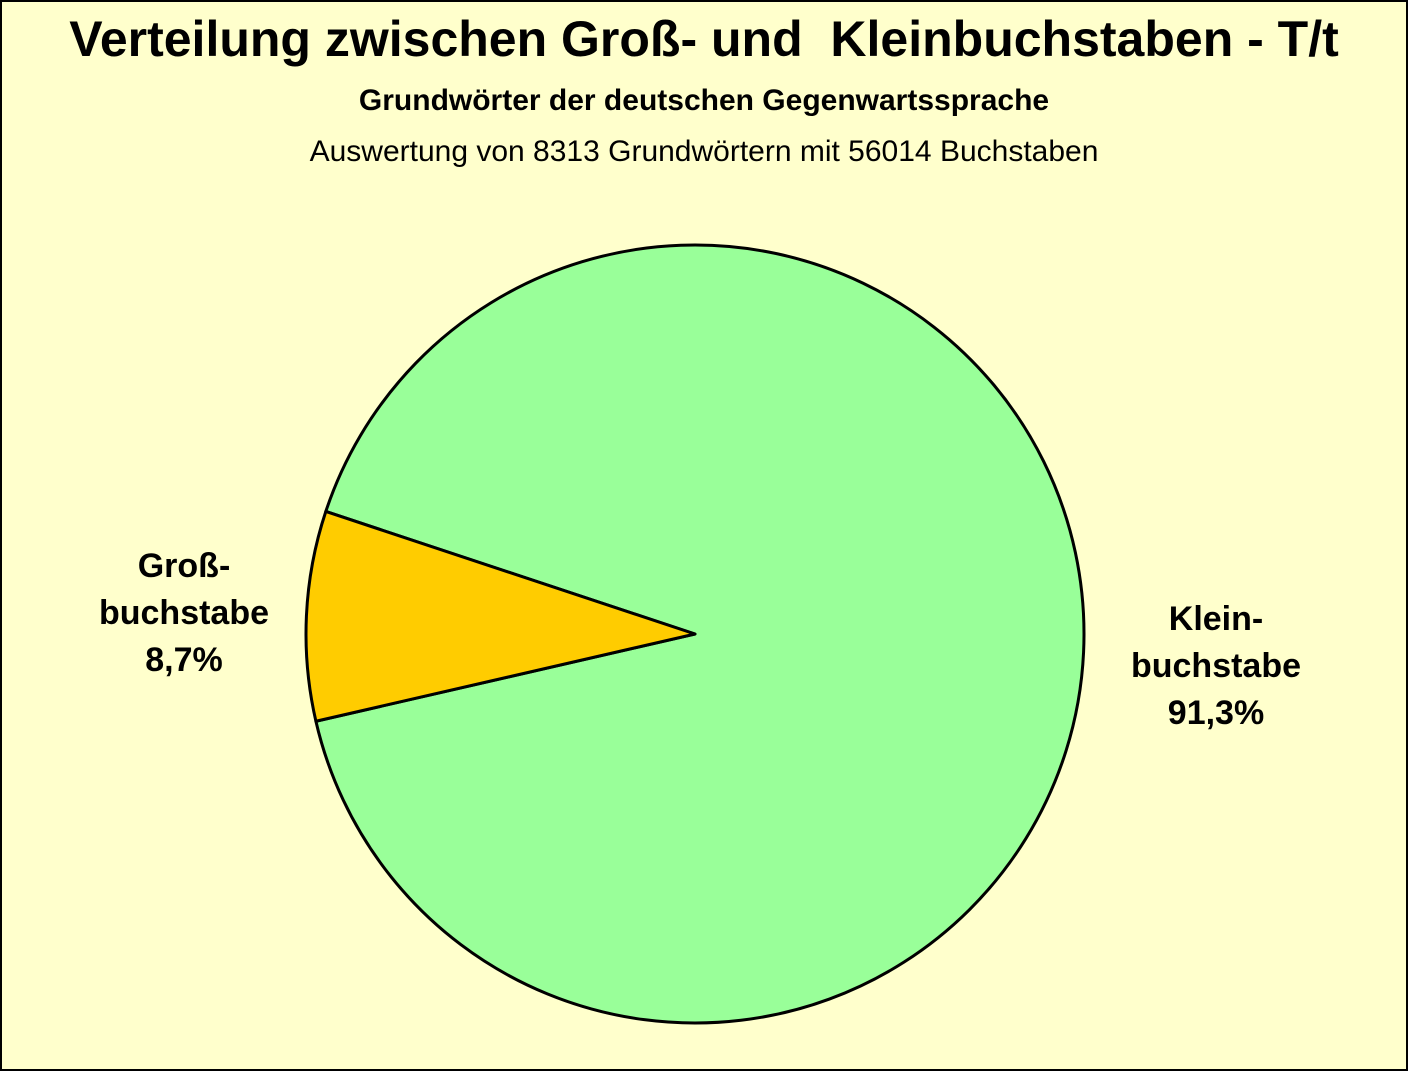 The width and height of the screenshot is (1408, 1071). I want to click on label-grossbuchstabe: Groß- buchstabe 8,7%, so click(184, 613).